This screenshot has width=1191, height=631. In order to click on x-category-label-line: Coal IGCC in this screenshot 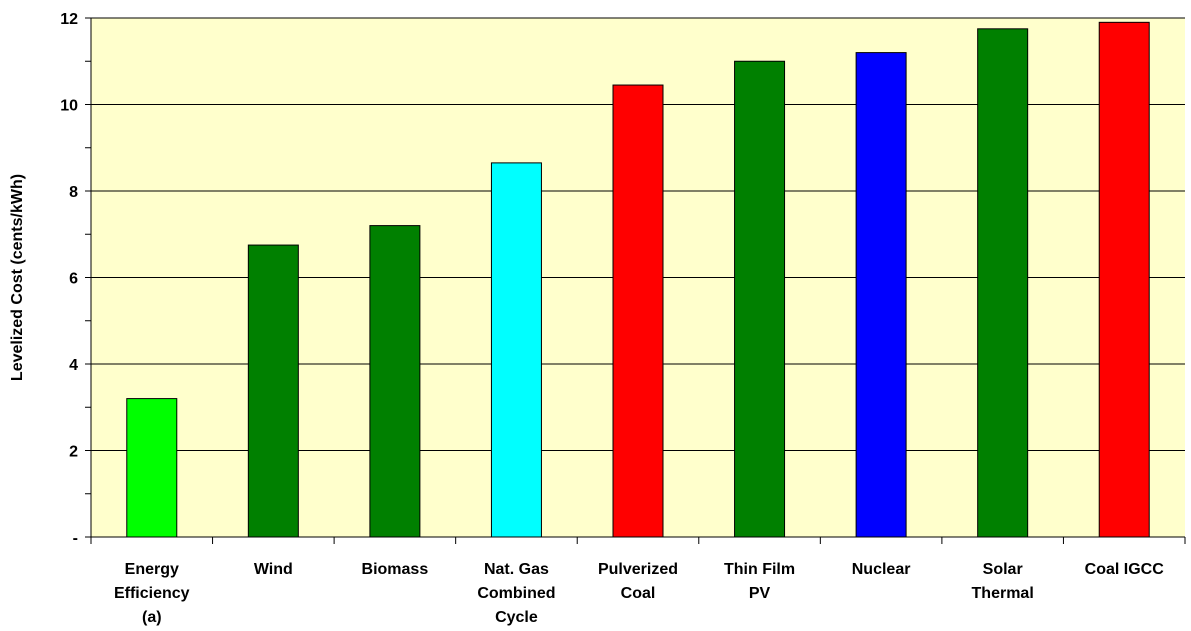, I will do `click(1125, 569)`.